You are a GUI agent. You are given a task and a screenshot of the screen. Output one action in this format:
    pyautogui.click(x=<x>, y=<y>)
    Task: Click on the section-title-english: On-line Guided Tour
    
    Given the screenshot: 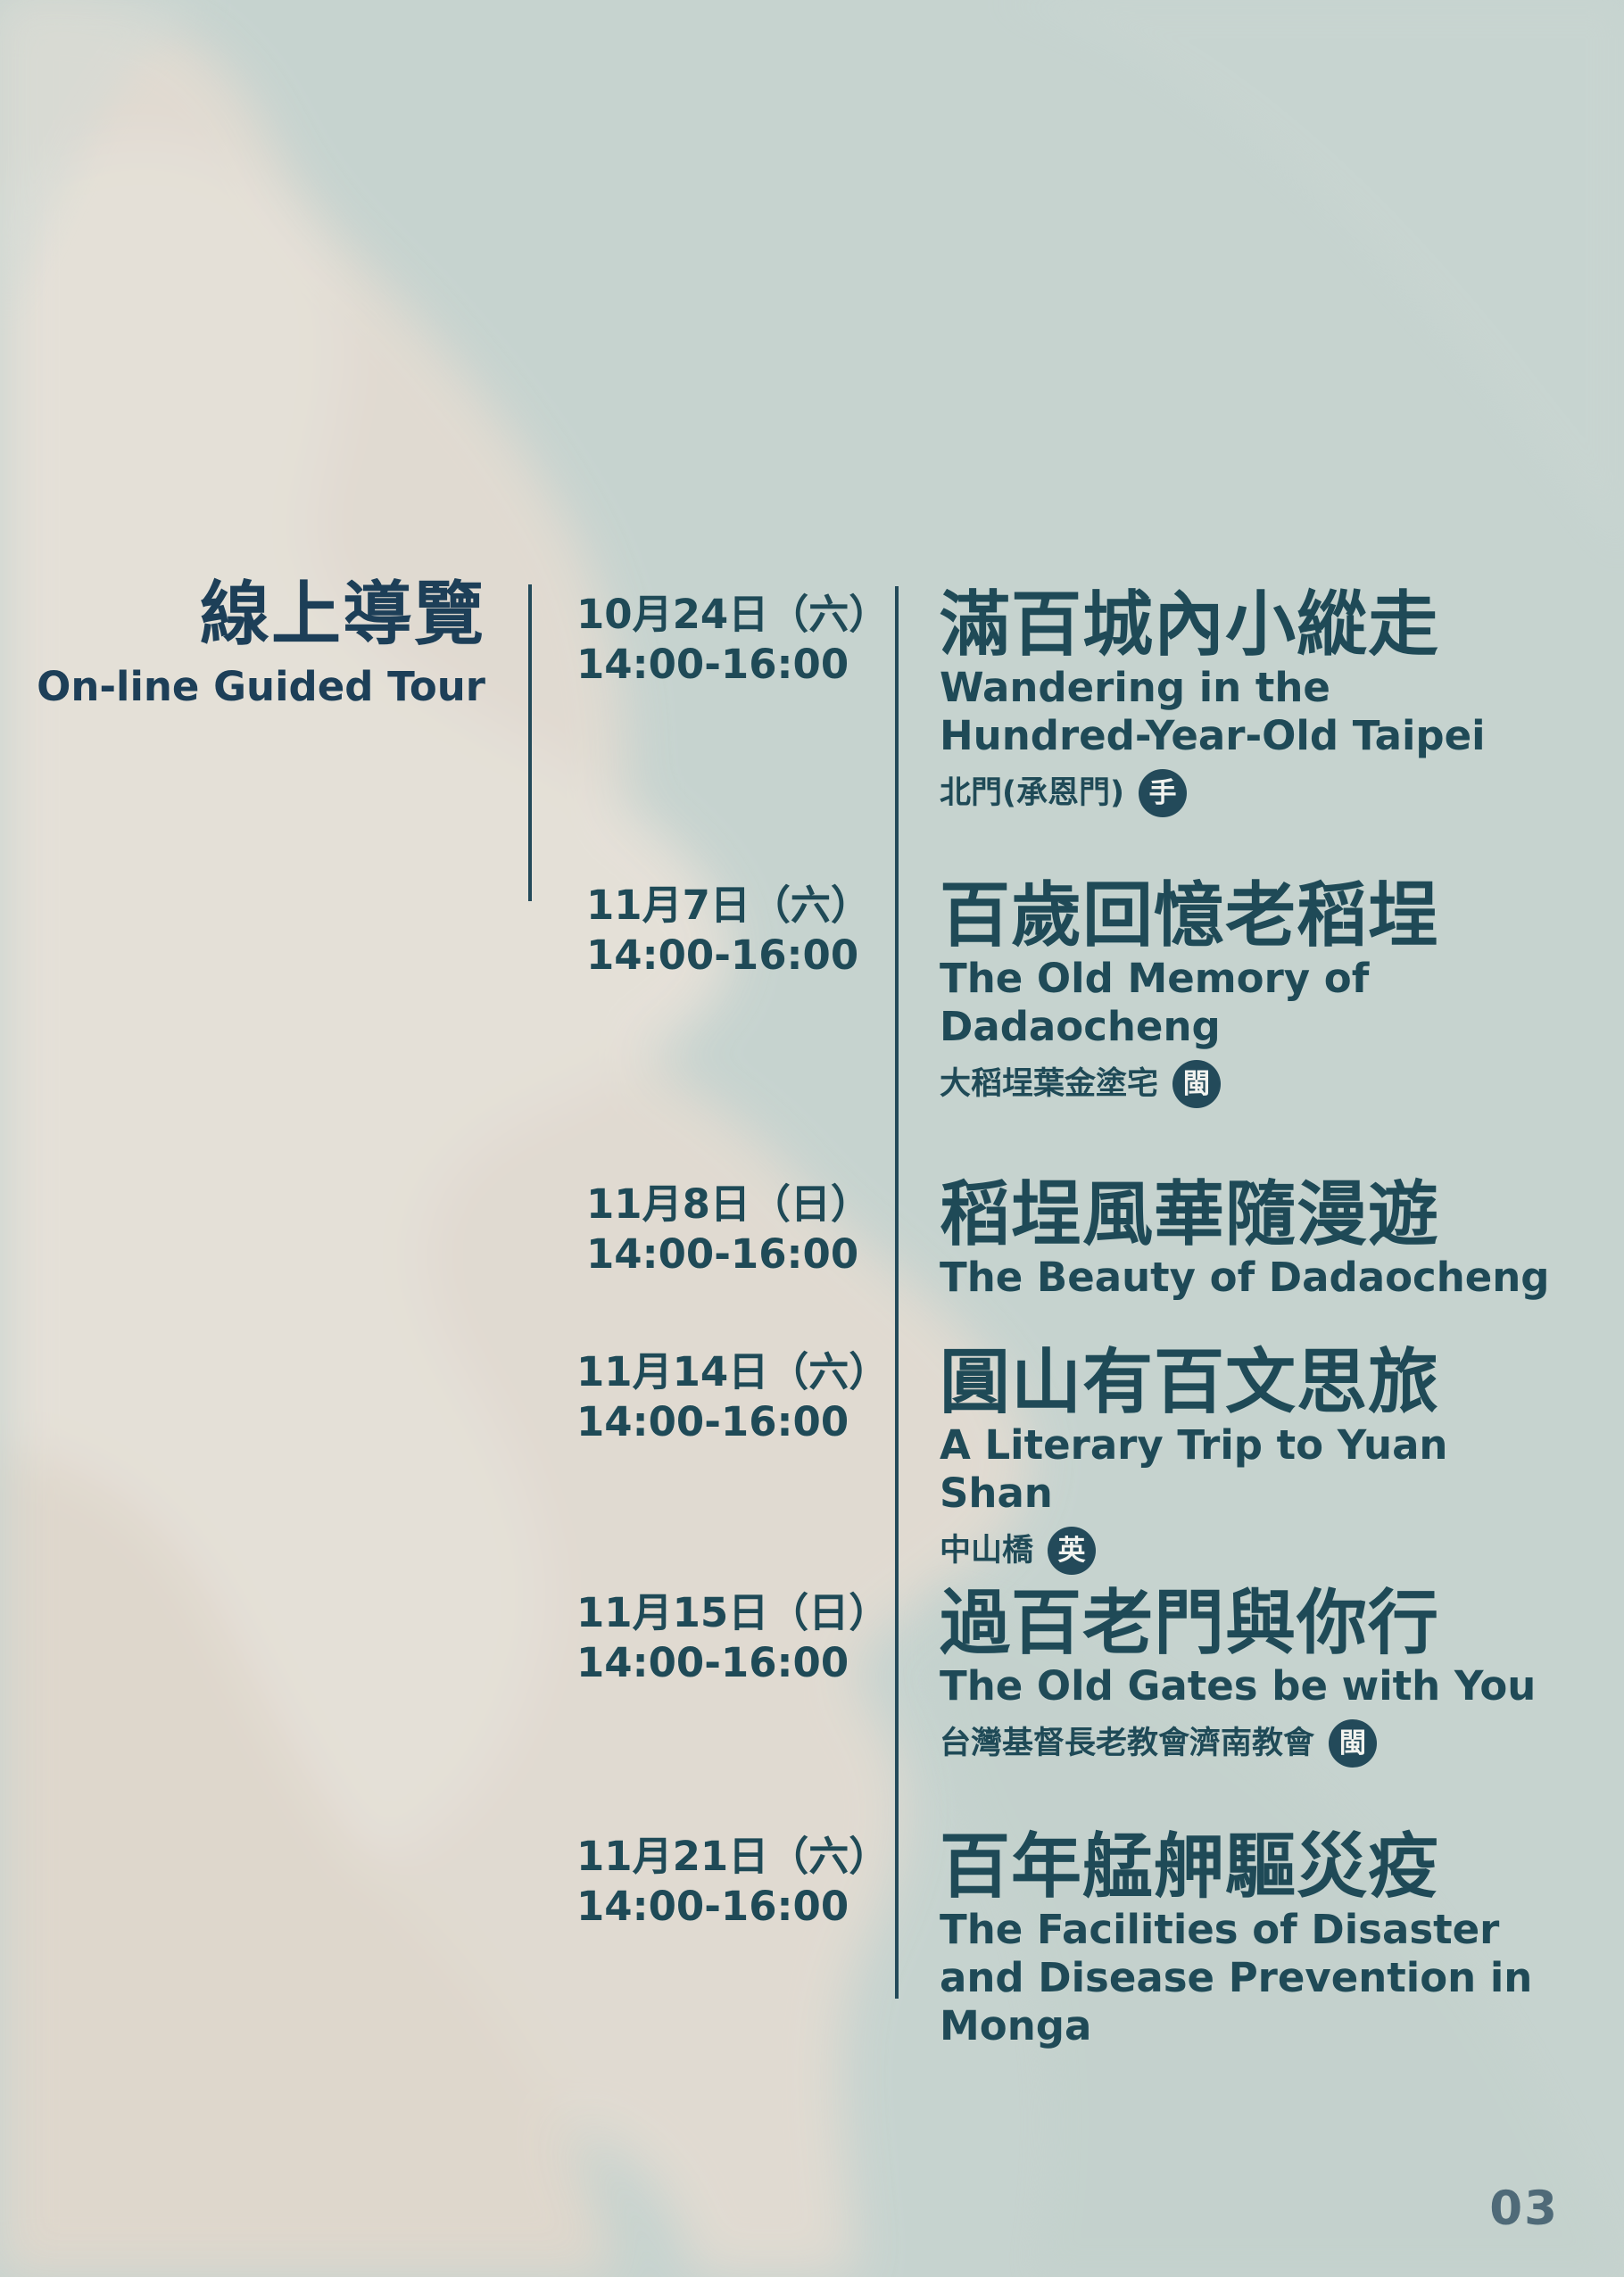 What is the action you would take?
    pyautogui.click(x=261, y=687)
    